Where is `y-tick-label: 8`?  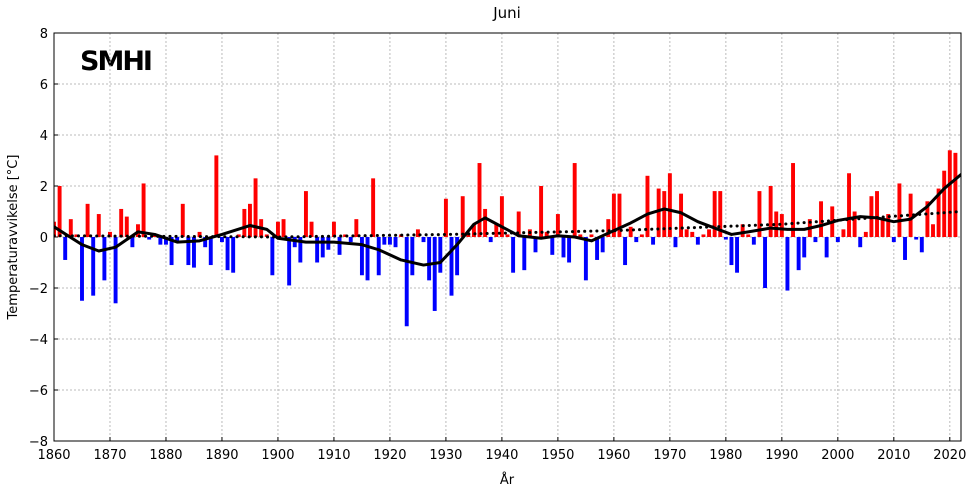 y-tick-label: 8 is located at coordinates (44, 34).